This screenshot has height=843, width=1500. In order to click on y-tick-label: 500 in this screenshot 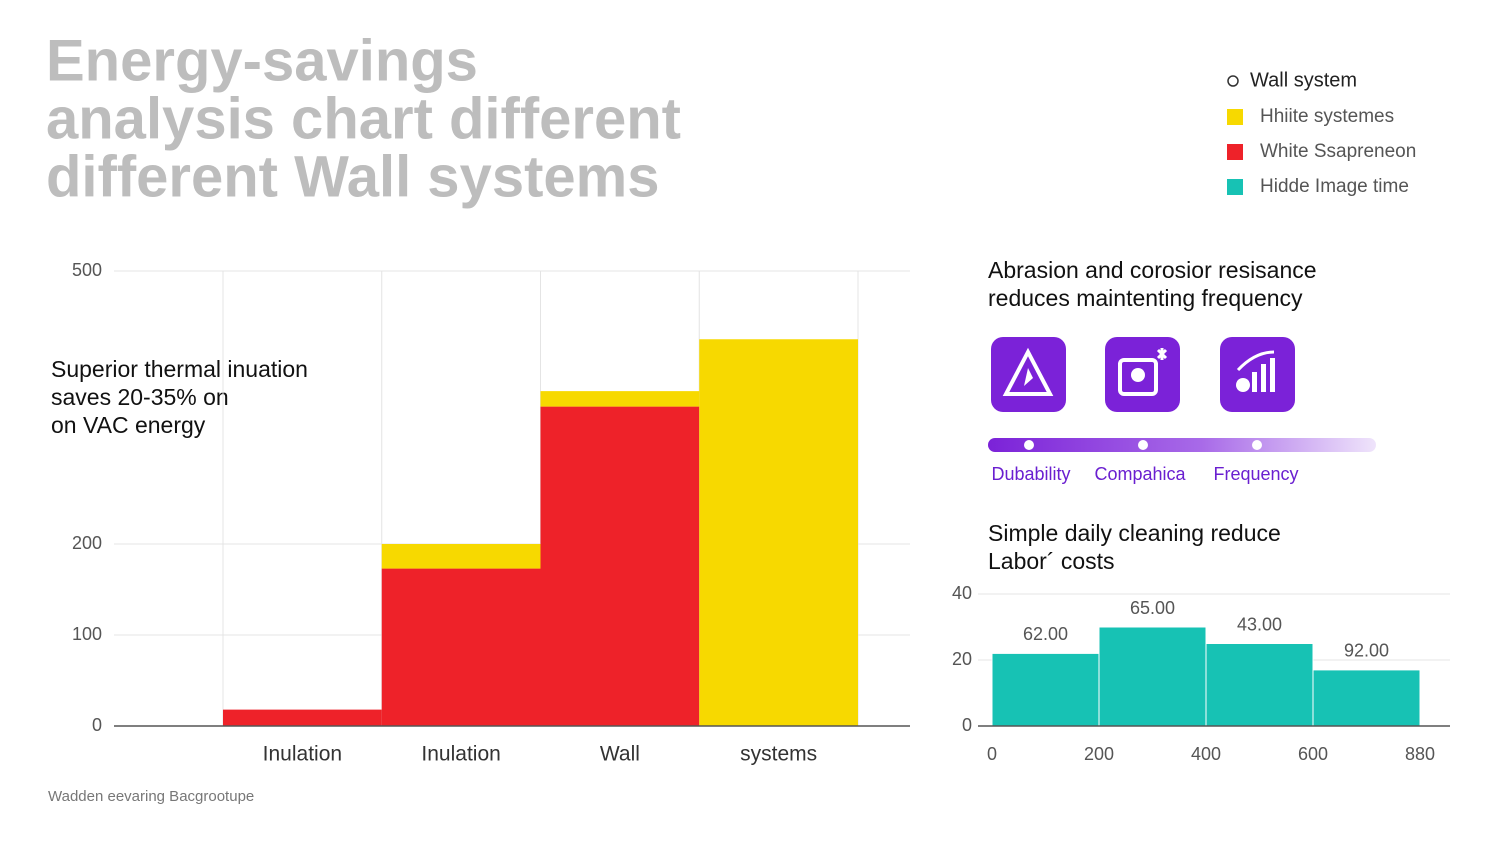, I will do `click(87, 270)`.